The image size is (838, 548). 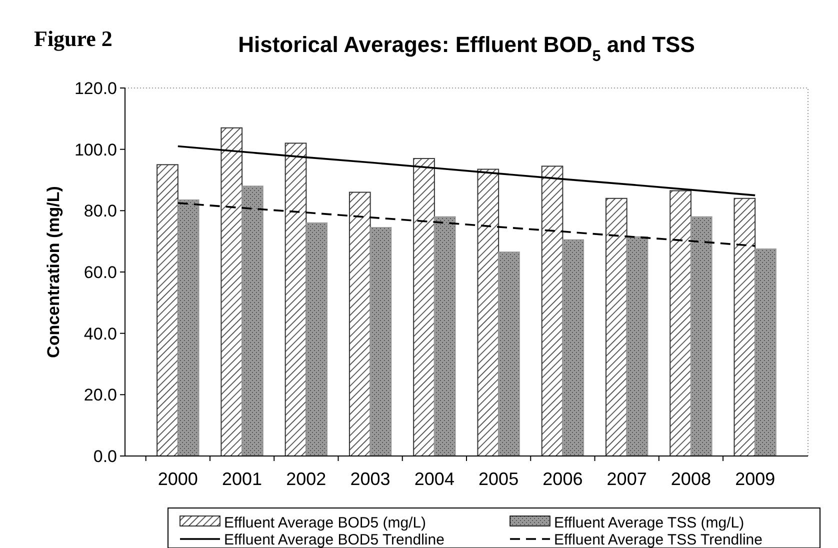 What do you see at coordinates (53, 272) in the screenshot?
I see `y-axis-title: Concentration (mg/L)` at bounding box center [53, 272].